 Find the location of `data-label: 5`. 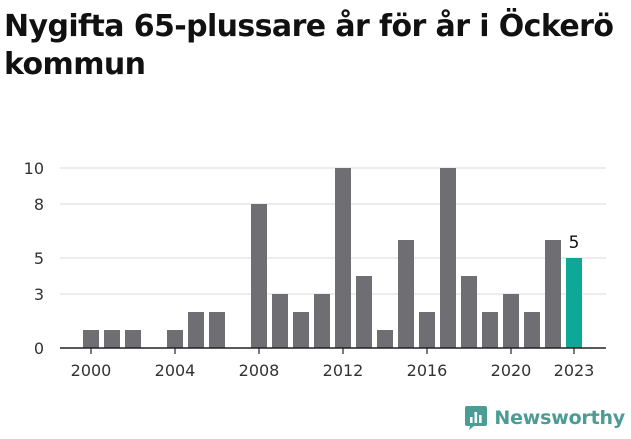

data-label: 5 is located at coordinates (574, 243).